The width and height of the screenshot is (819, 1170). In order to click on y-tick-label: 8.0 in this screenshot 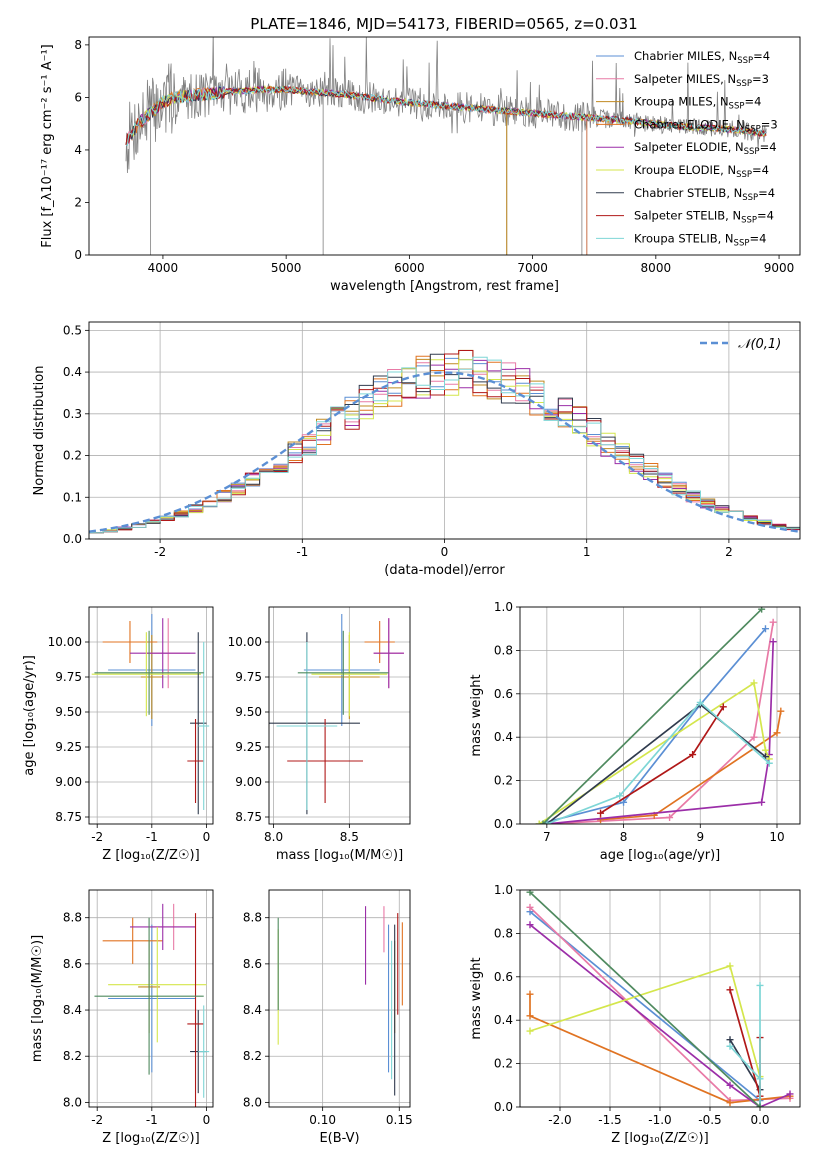, I will do `click(72, 1102)`.